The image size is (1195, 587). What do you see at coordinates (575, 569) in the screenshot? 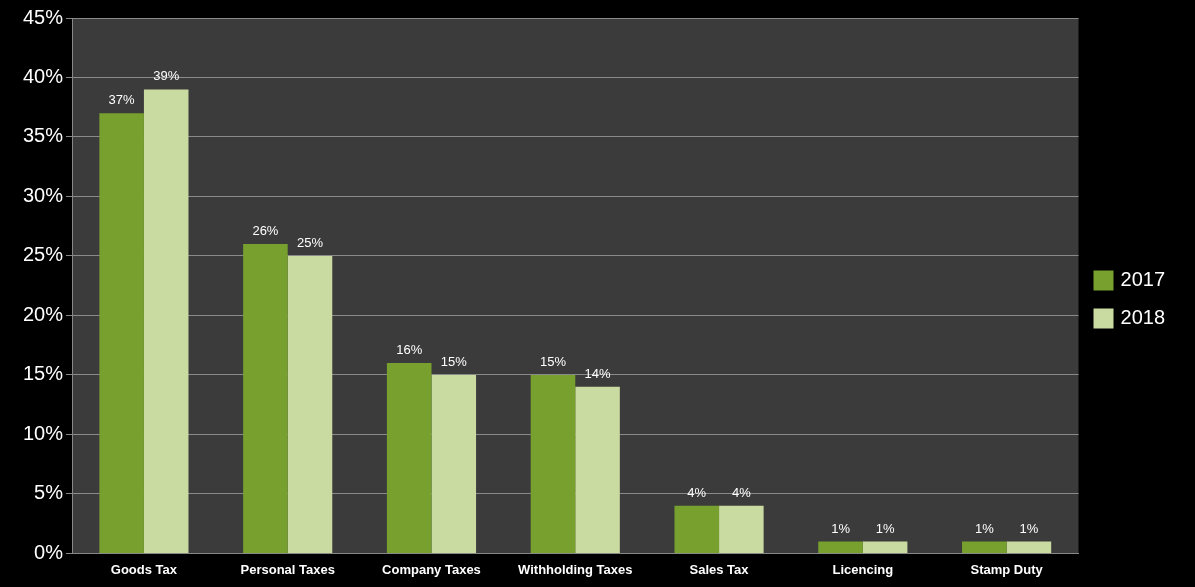
I see `x-tick-label: Withholding Taxes` at bounding box center [575, 569].